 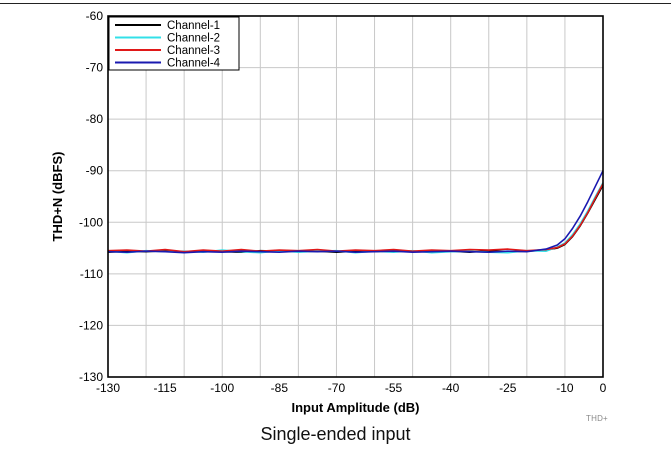 What do you see at coordinates (95, 16) in the screenshot?
I see `y-tick-label: -60` at bounding box center [95, 16].